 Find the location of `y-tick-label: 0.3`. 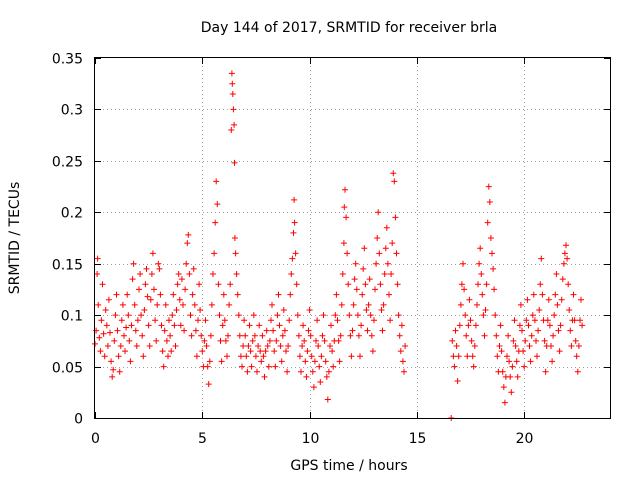

y-tick-label: 0.3 is located at coordinates (72, 111).